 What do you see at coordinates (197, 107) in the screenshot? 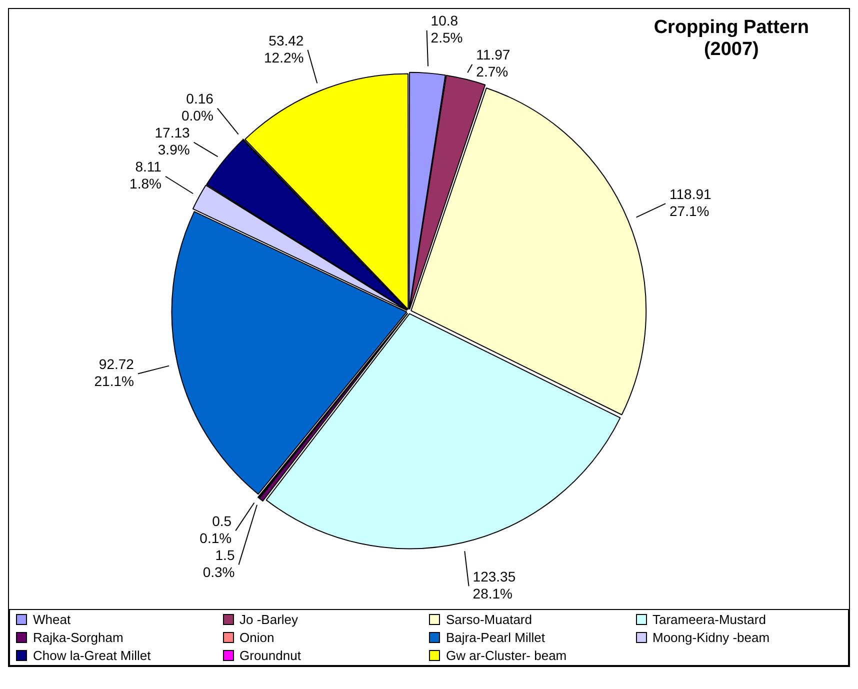
I see `data-label: 0.16 0.0%` at bounding box center [197, 107].